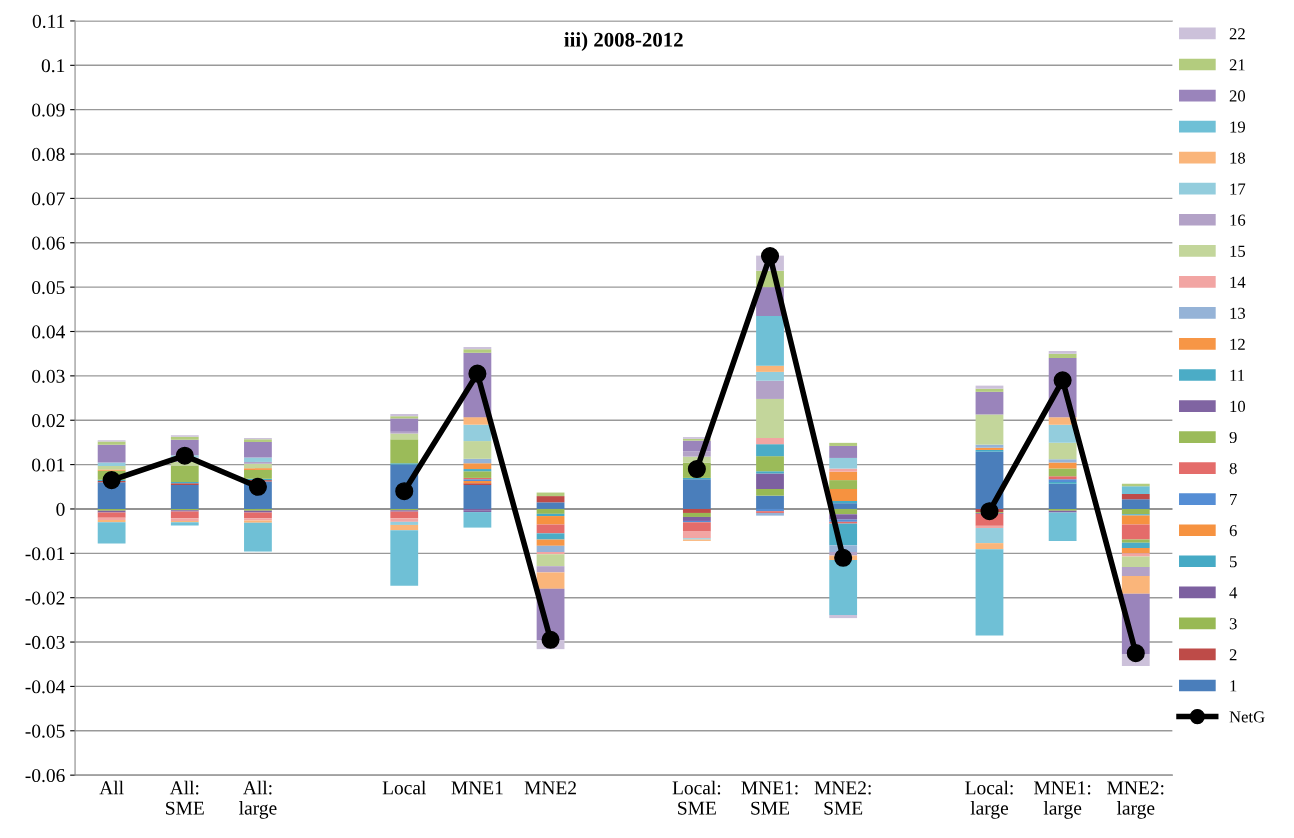  Describe the element at coordinates (1237, 65) in the screenshot. I see `legend-label: 21` at that location.